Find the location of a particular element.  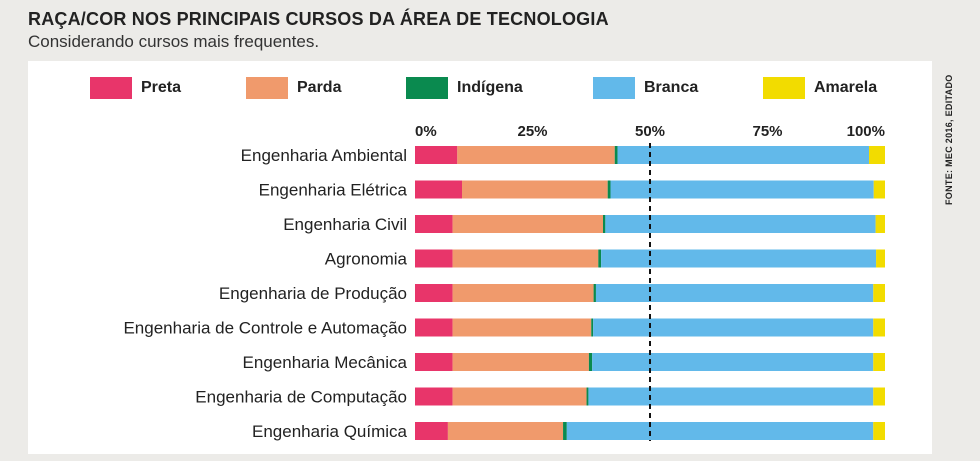

legend-item-amarela: Amarela is located at coordinates (820, 88).